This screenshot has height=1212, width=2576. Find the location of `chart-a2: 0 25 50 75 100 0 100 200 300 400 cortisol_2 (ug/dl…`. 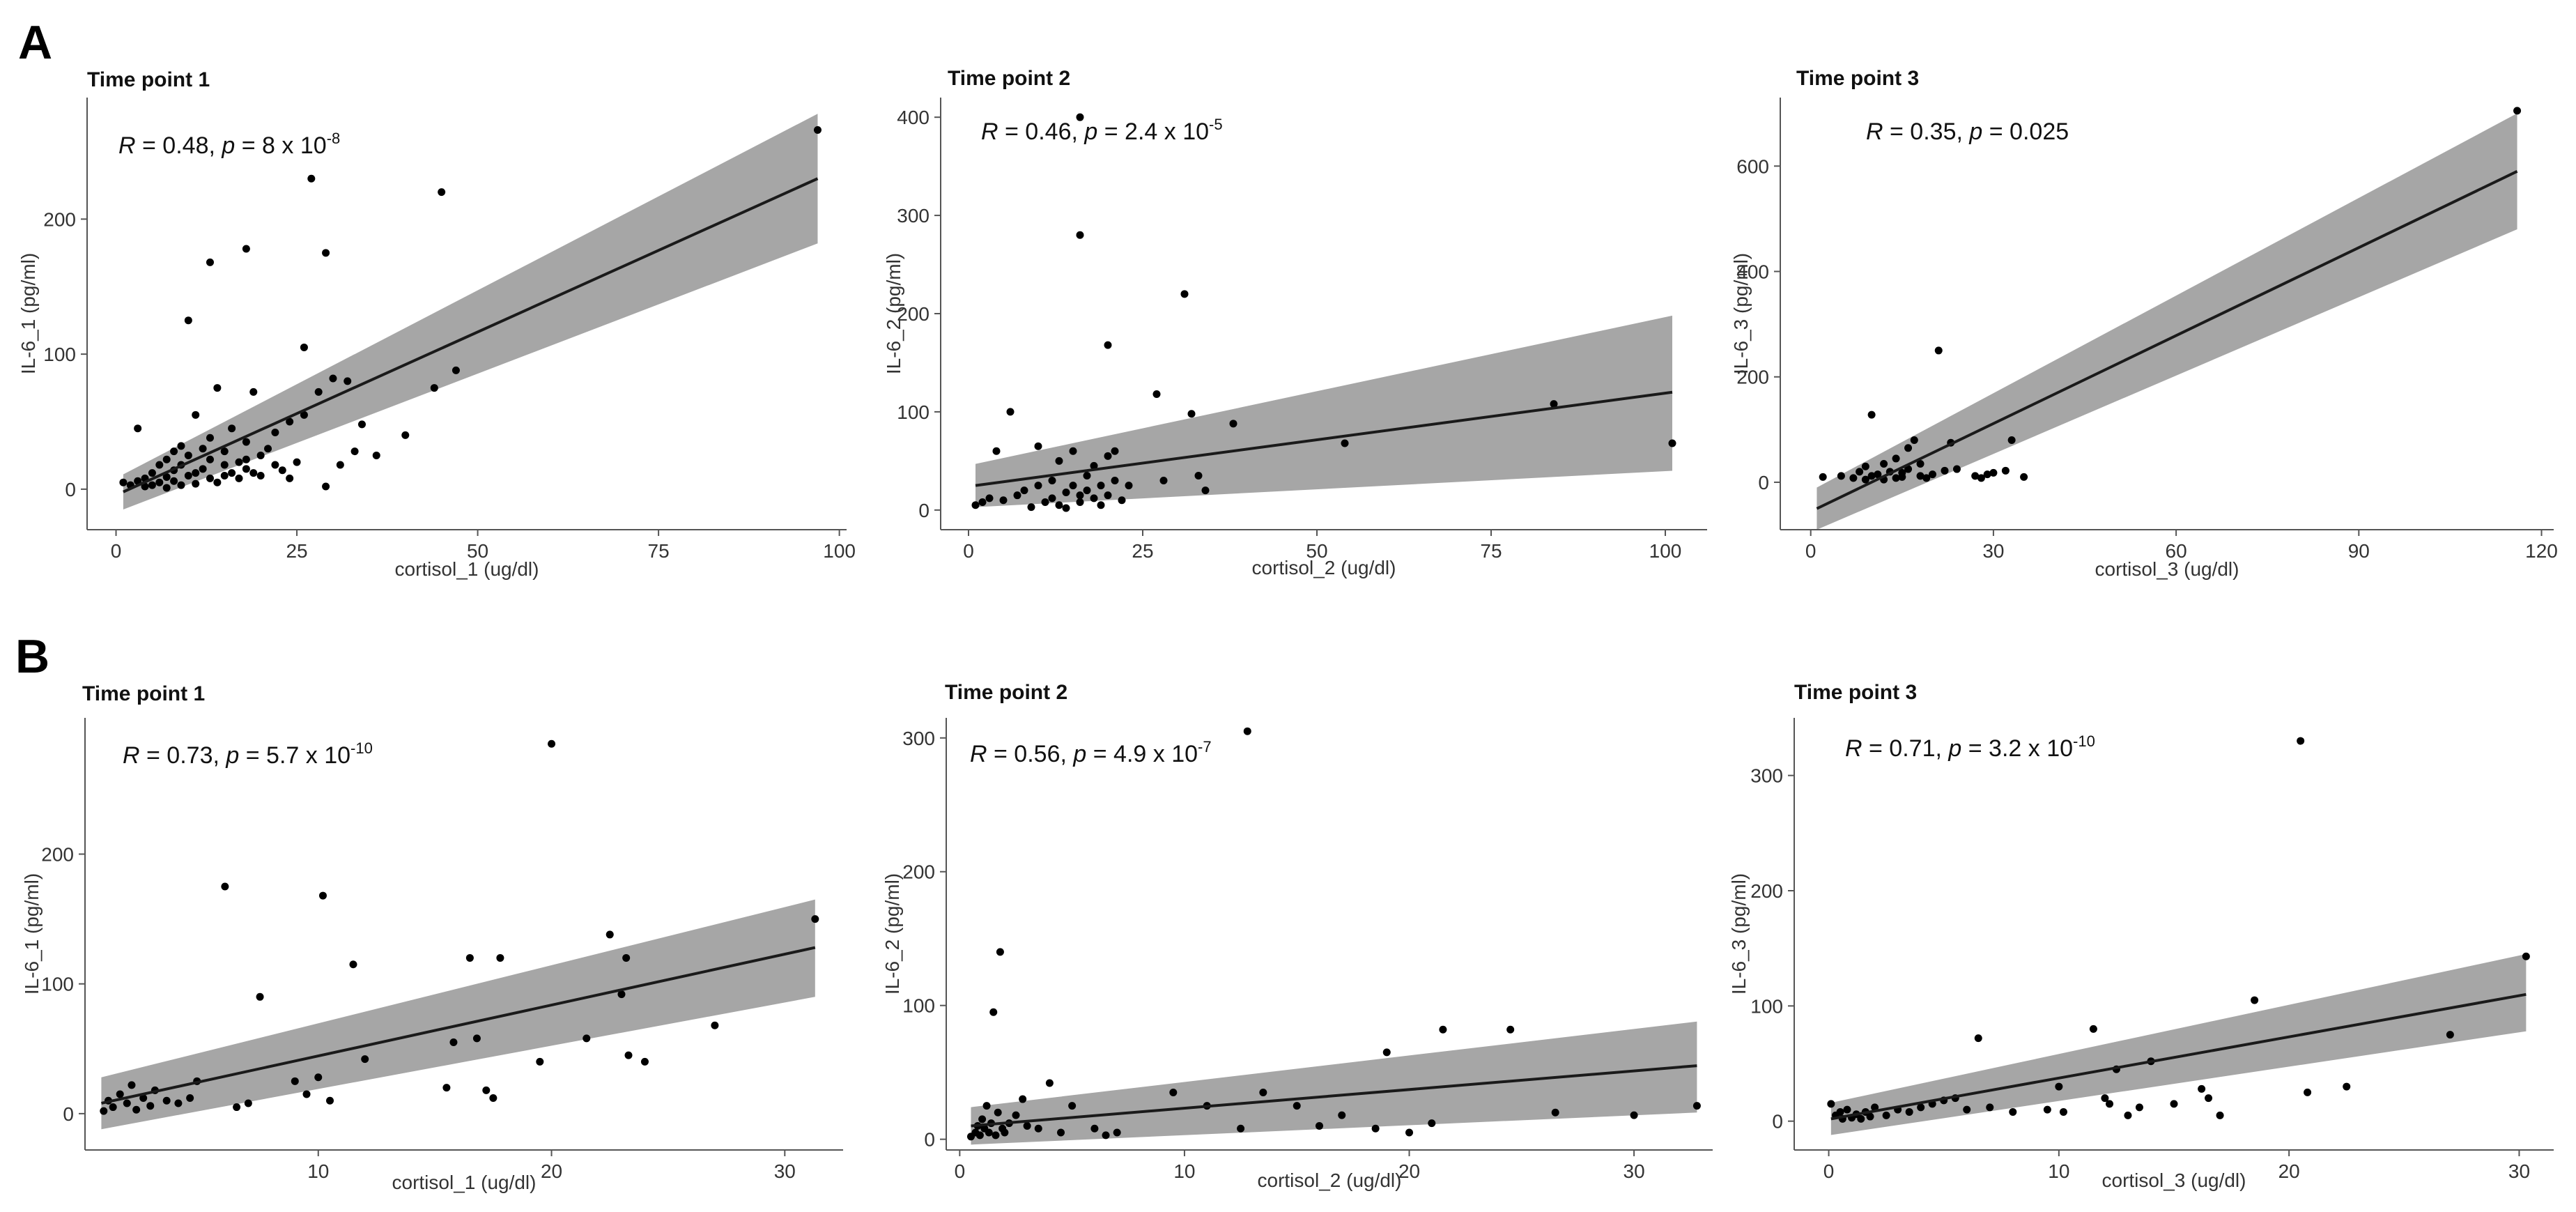

chart-a2: 0 25 50 75 100 0 100 200 300 400 cortisol_2 (ug/dl… is located at coordinates (1295, 322).